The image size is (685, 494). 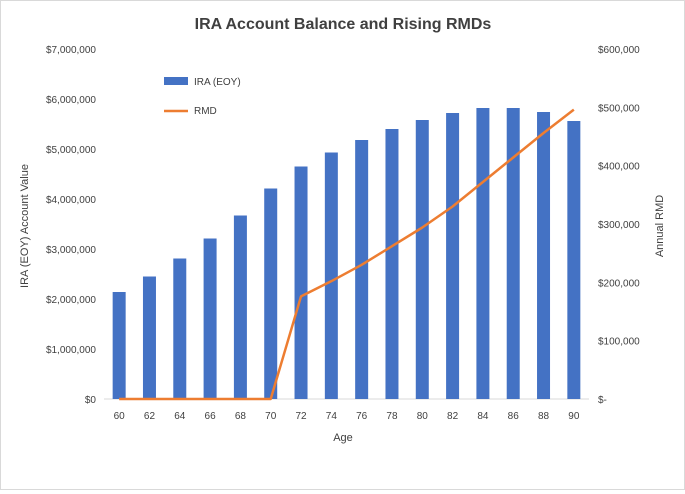 What do you see at coordinates (619, 50) in the screenshot?
I see `y2-tick-label: $600,000` at bounding box center [619, 50].